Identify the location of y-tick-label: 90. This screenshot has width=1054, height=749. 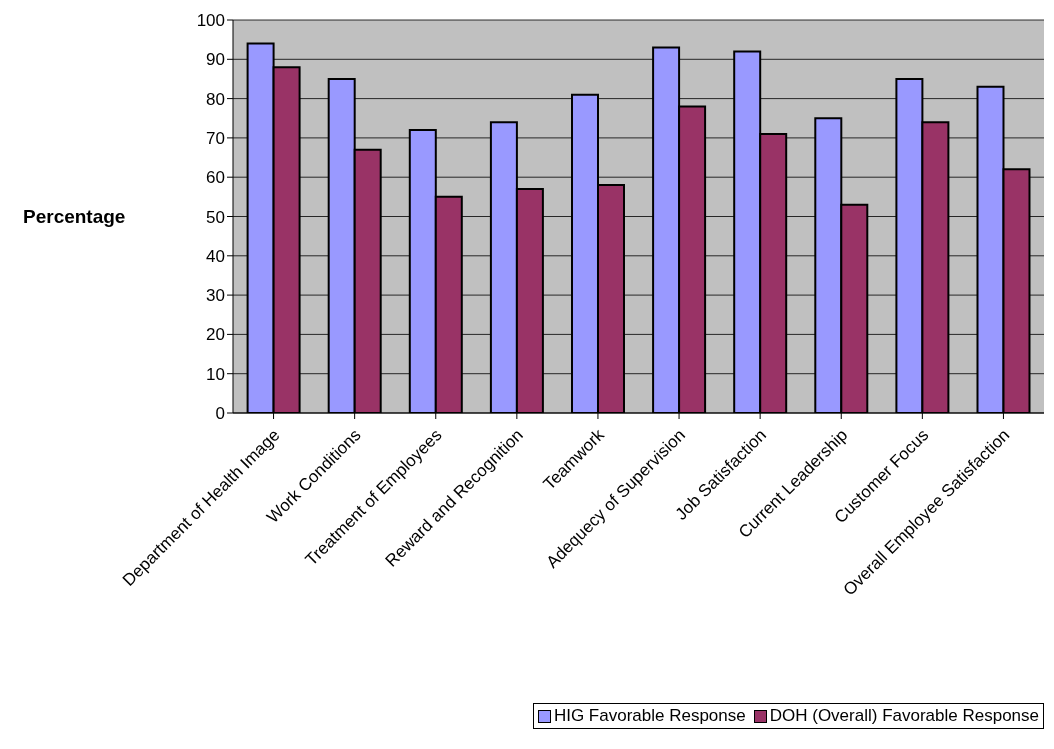
(215, 60).